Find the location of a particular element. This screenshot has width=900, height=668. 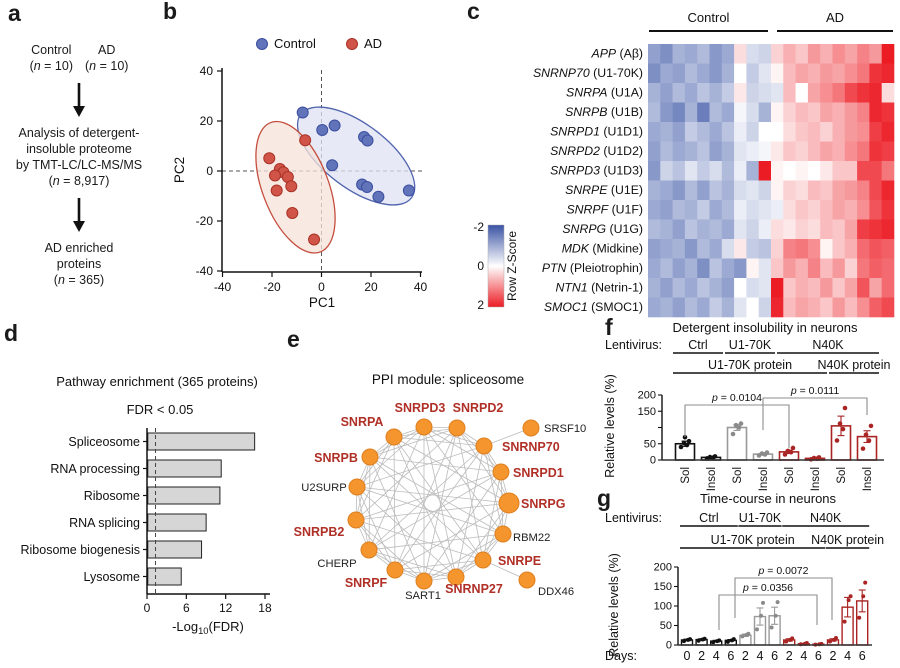

ppi-node-label-snrpb: SNRPB is located at coordinates (336, 458).